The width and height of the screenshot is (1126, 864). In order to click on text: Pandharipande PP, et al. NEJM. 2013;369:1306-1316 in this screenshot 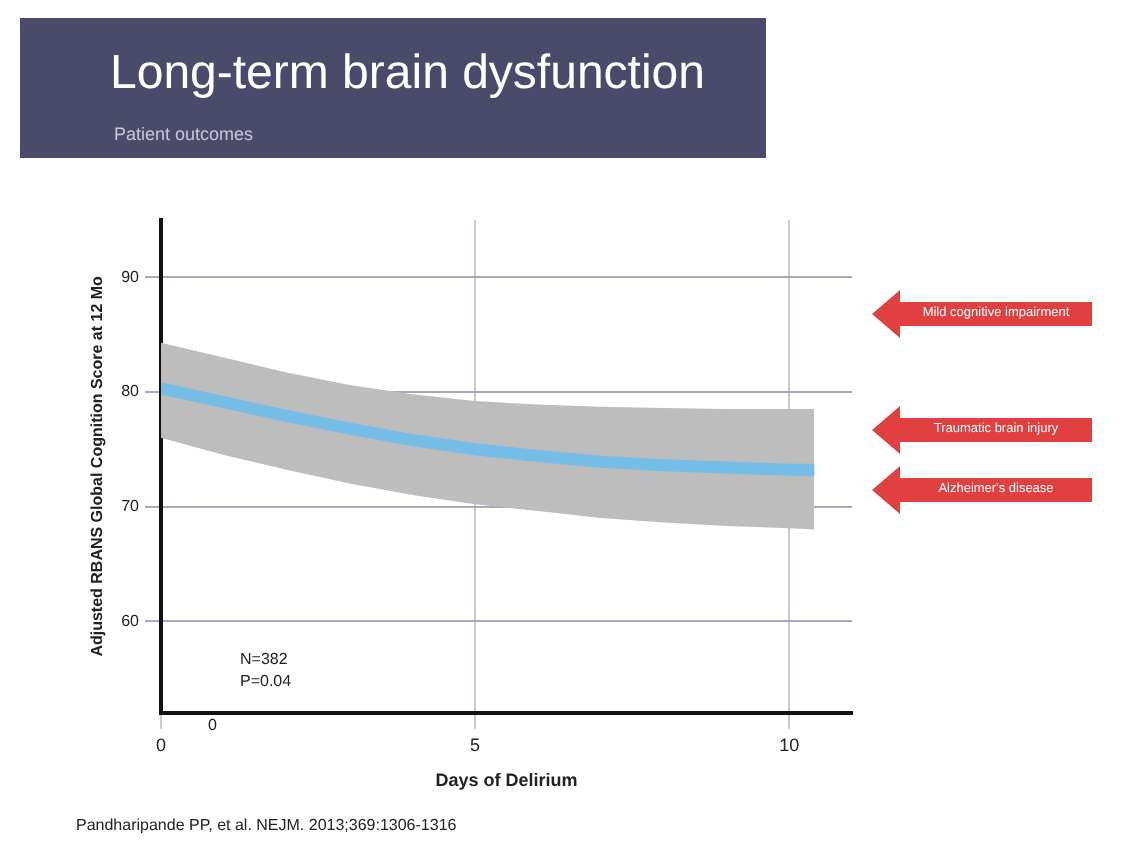, I will do `click(266, 825)`.